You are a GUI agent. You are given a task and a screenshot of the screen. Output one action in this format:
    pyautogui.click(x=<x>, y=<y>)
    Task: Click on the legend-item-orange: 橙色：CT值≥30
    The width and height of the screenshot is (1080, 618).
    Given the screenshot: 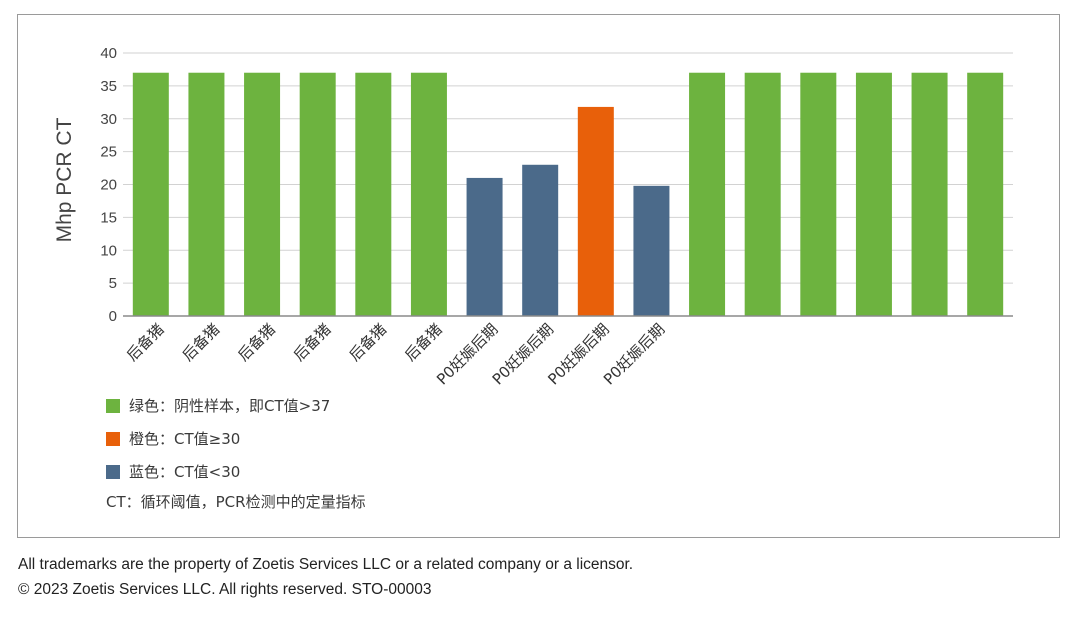 What is the action you would take?
    pyautogui.click(x=173, y=438)
    